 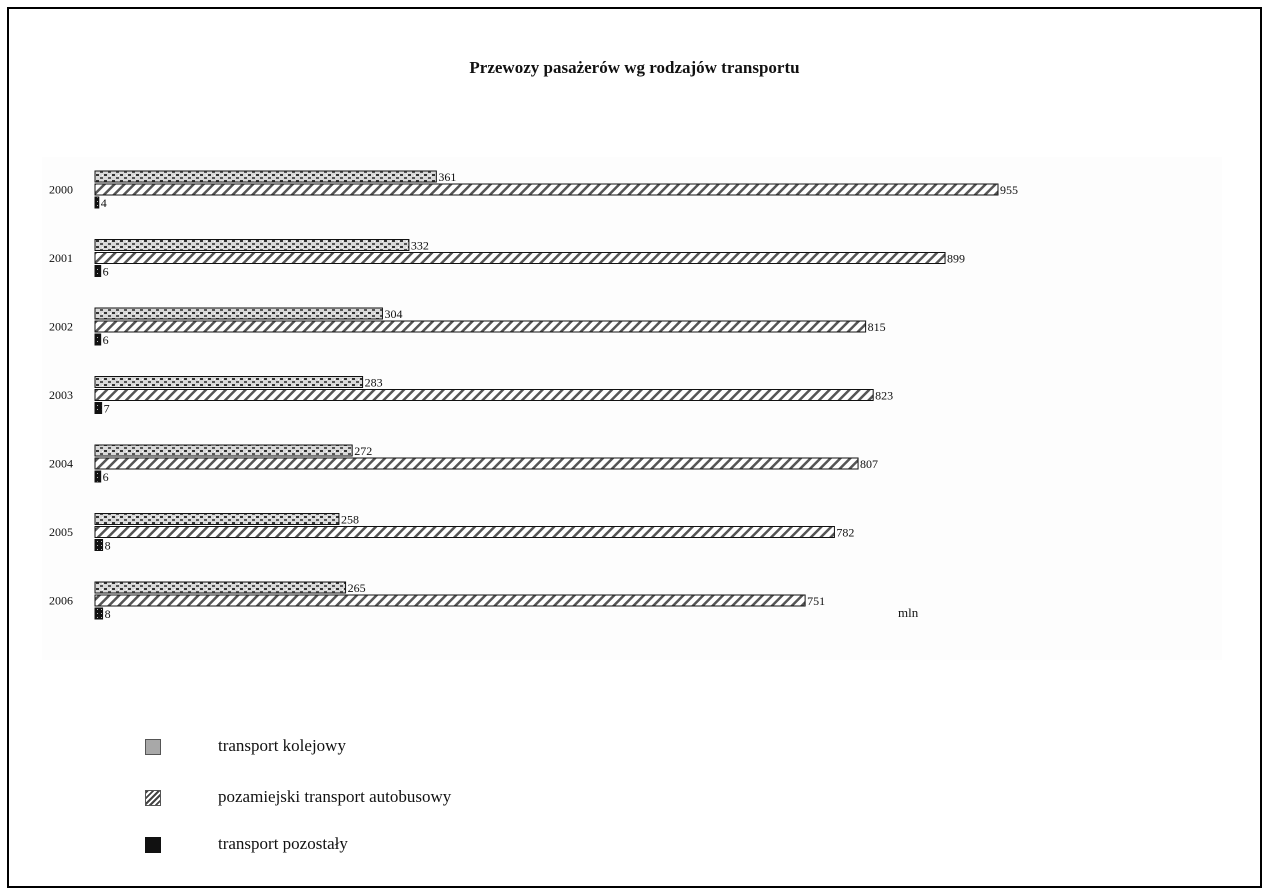 I want to click on value-label-rail-2002: 304, so click(x=393, y=314).